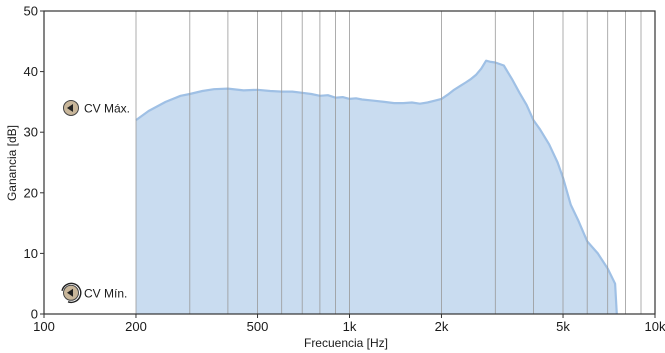 The width and height of the screenshot is (665, 353). What do you see at coordinates (107, 108) in the screenshot?
I see `annotation-label: CV Máx.` at bounding box center [107, 108].